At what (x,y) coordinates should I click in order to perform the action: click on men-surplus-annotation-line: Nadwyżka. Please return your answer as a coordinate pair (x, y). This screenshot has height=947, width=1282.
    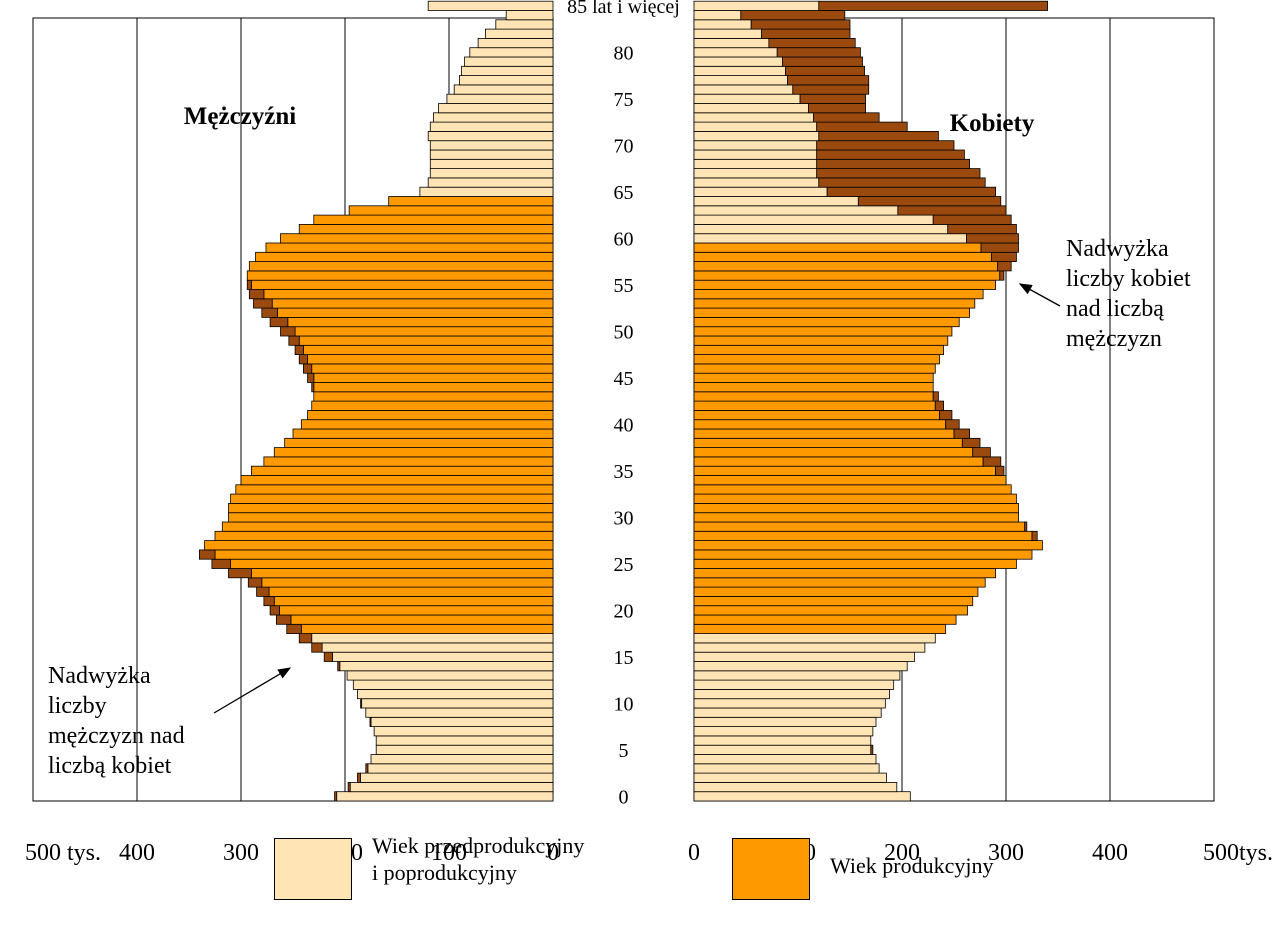
    Looking at the image, I should click on (99, 676).